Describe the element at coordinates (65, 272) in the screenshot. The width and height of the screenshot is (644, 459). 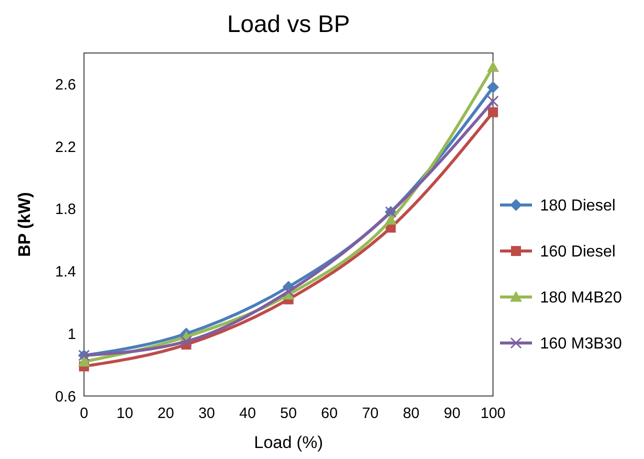
I see `y-tick-label: 1.4` at that location.